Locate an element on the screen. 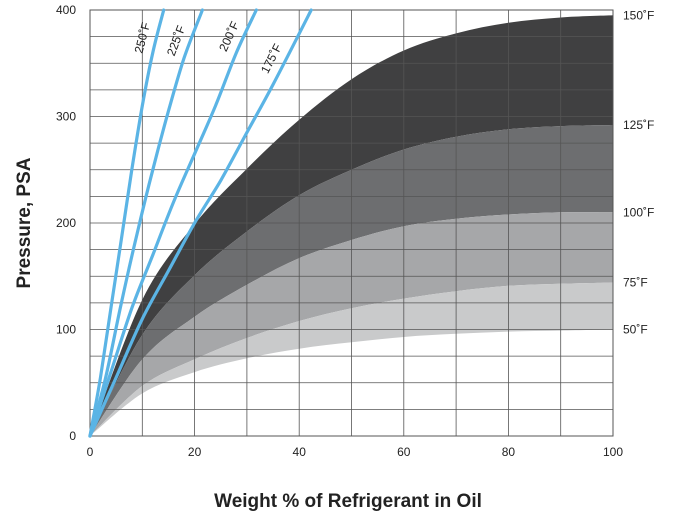 Image resolution: width=673 pixels, height=519 pixels. x-axis-title: Weight % of Refrigerant in Oil is located at coordinates (348, 501).